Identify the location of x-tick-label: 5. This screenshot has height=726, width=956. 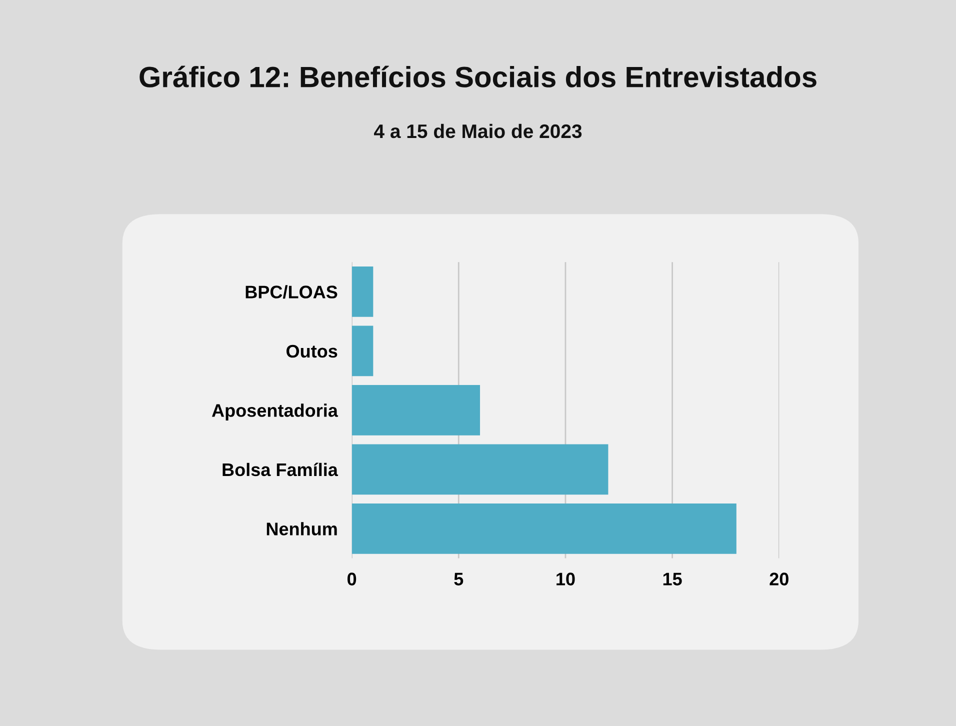
(459, 579).